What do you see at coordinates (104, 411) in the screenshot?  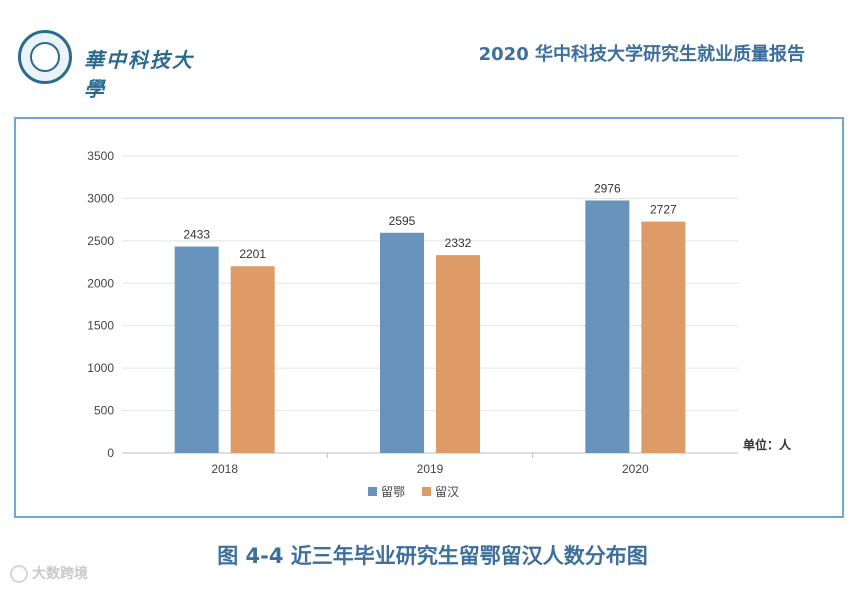 I see `y-tick-label: 500` at bounding box center [104, 411].